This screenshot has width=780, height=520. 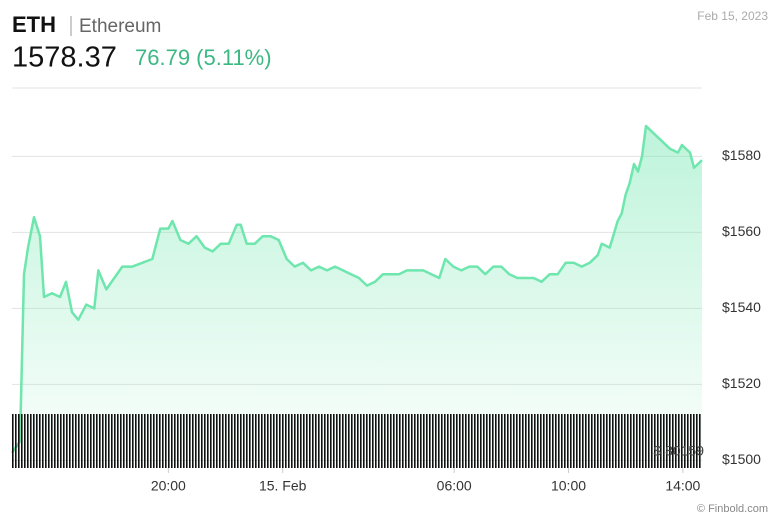 What do you see at coordinates (168, 486) in the screenshot?
I see `x-tick-label: 20:00` at bounding box center [168, 486].